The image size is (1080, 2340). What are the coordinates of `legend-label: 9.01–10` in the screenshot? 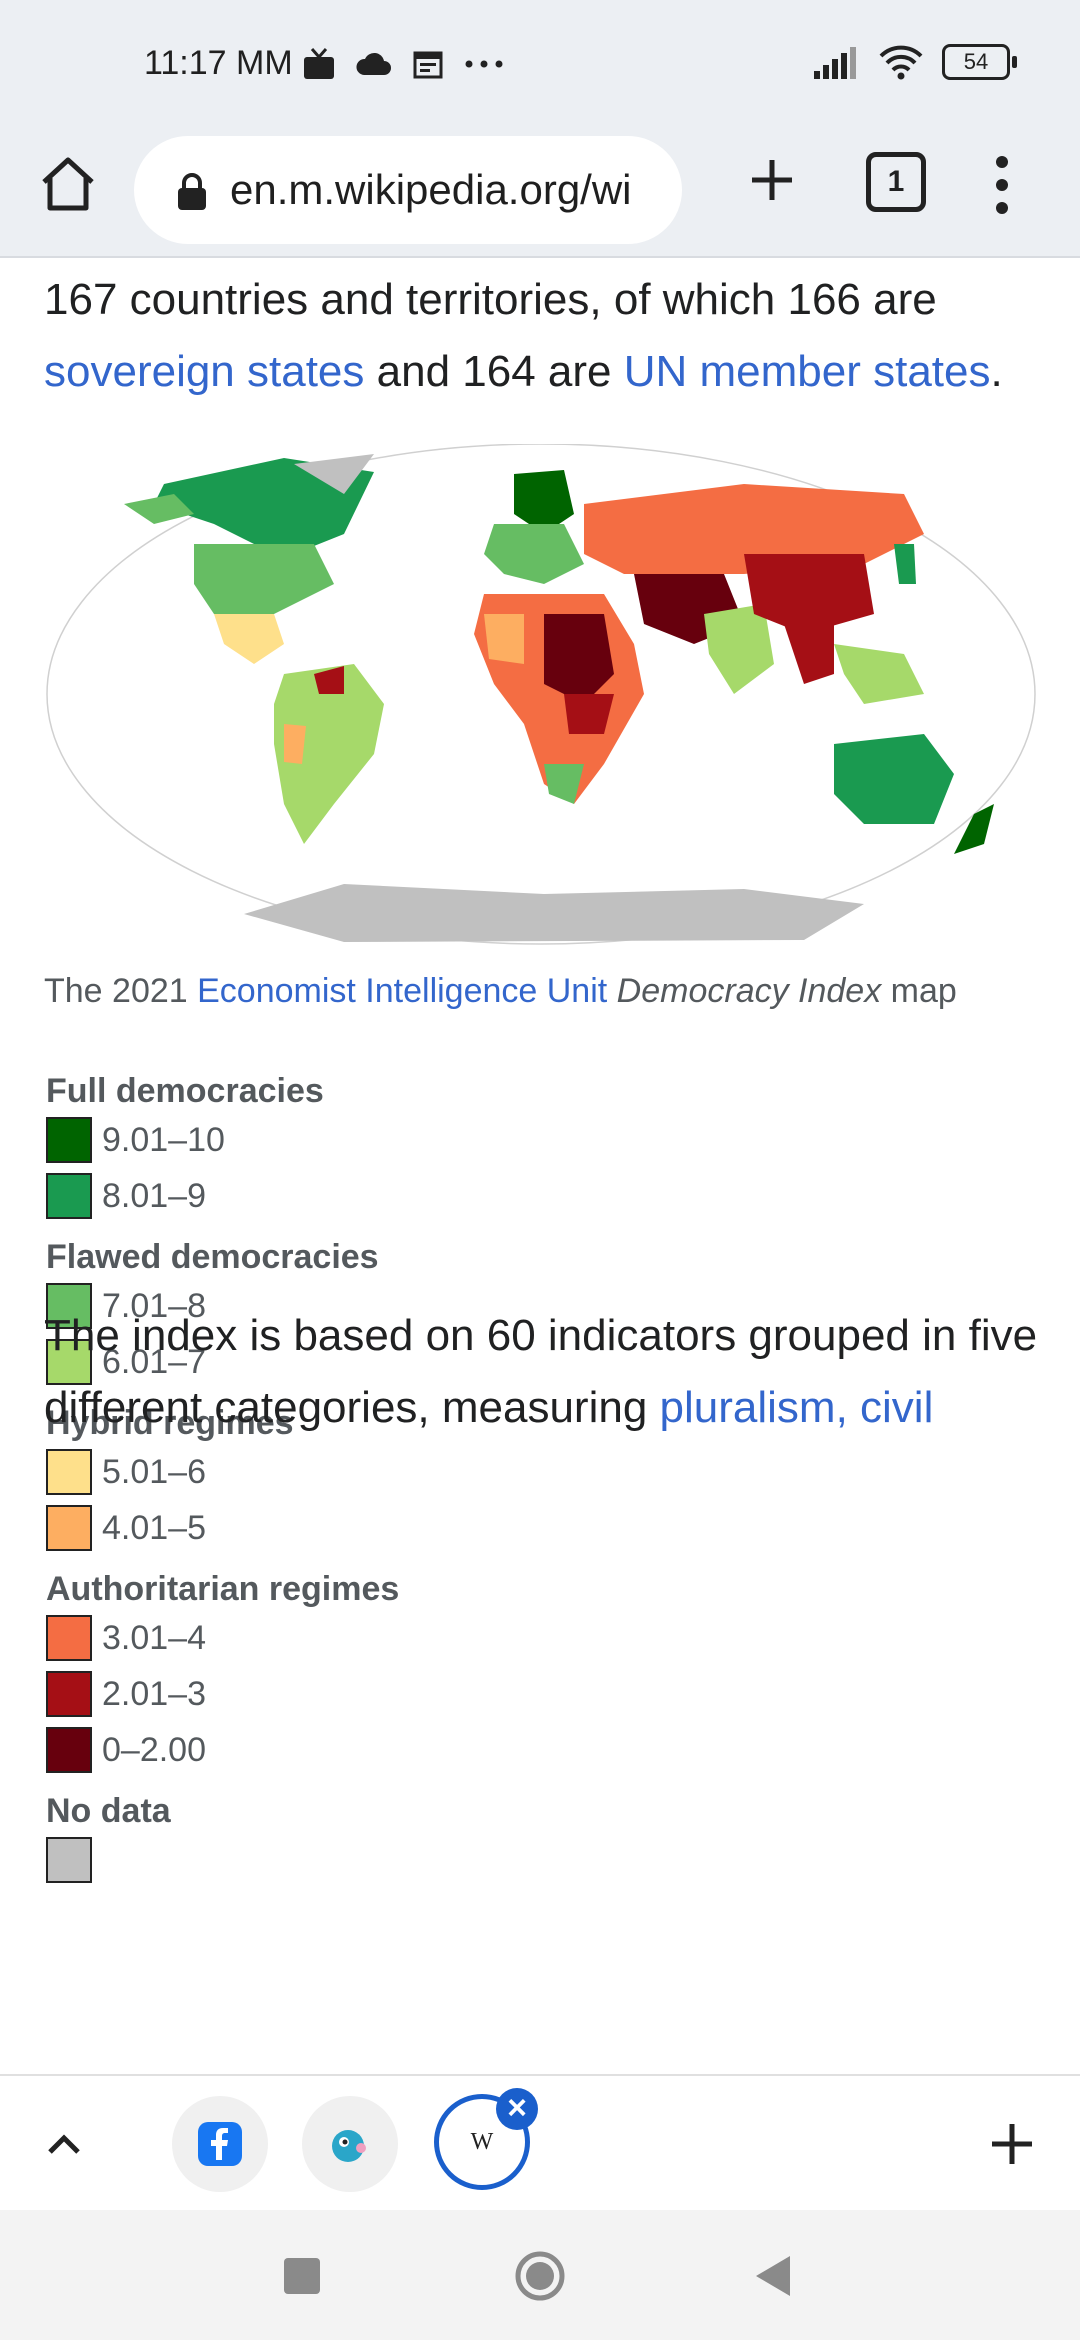 It's located at (163, 1139).